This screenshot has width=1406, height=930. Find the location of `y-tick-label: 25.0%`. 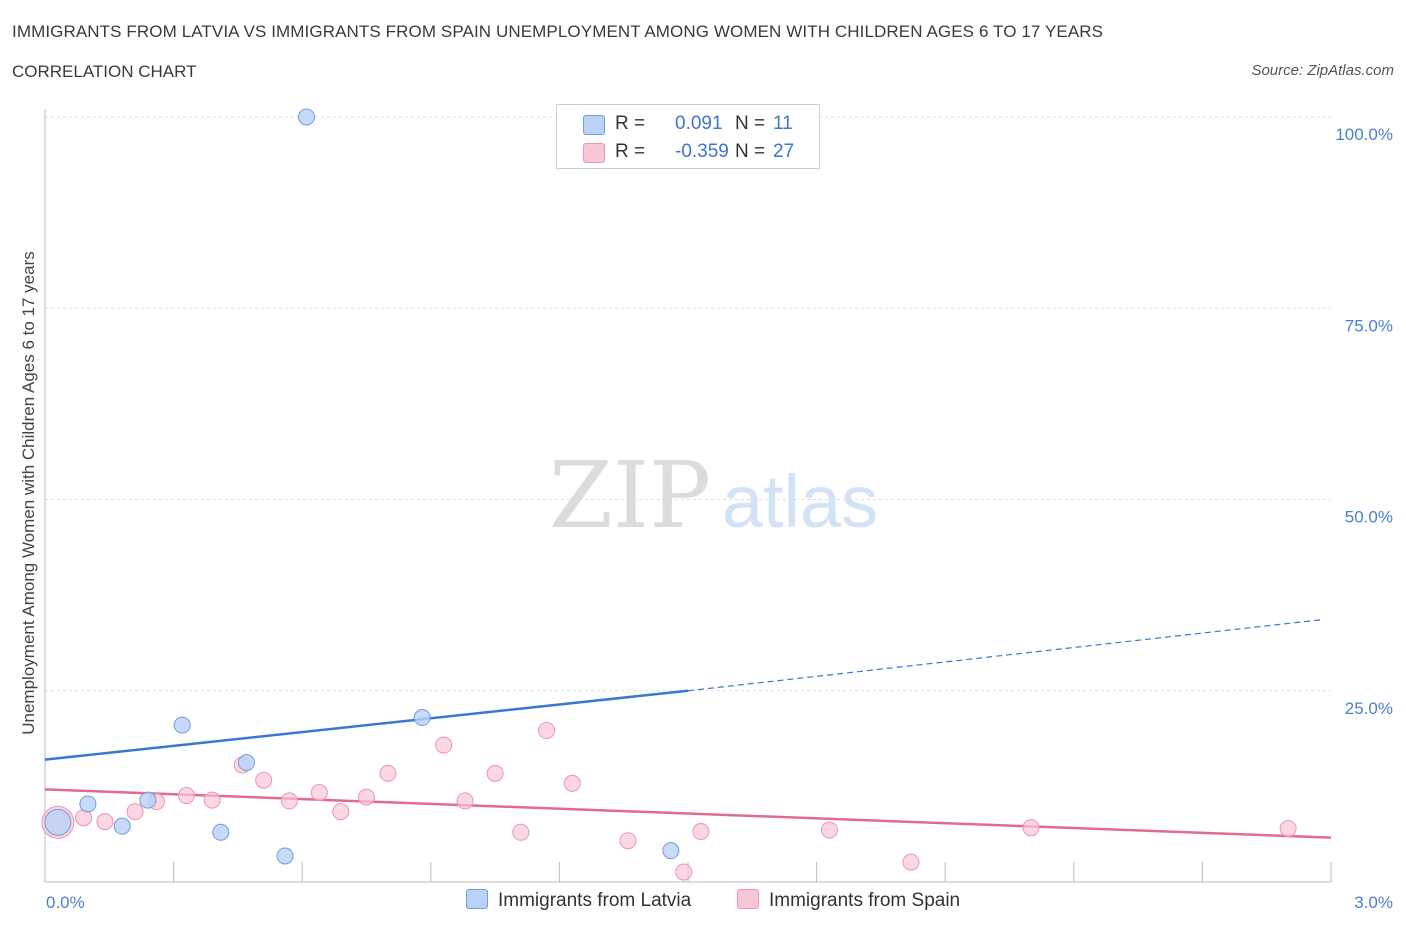

y-tick-label: 25.0% is located at coordinates (1369, 708).